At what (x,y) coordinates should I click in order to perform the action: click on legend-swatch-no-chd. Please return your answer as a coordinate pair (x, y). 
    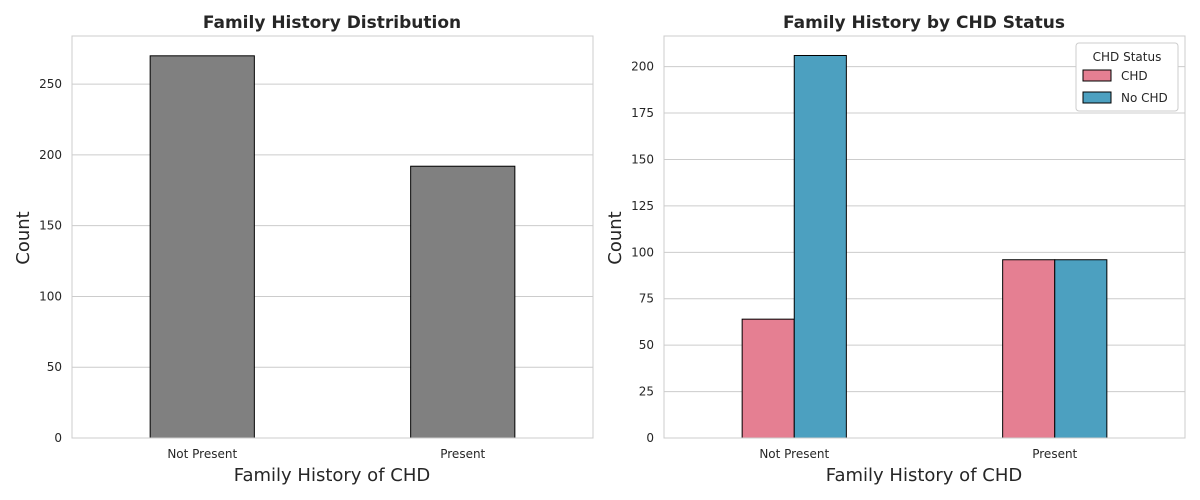
    Looking at the image, I should click on (1097, 97).